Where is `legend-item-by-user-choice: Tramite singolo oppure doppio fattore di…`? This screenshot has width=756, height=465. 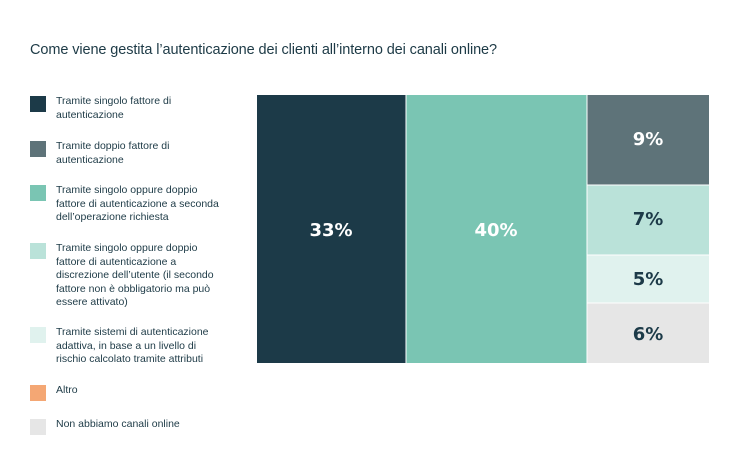 legend-item-by-user-choice: Tramite singolo oppure doppio fattore di… is located at coordinates (128, 276).